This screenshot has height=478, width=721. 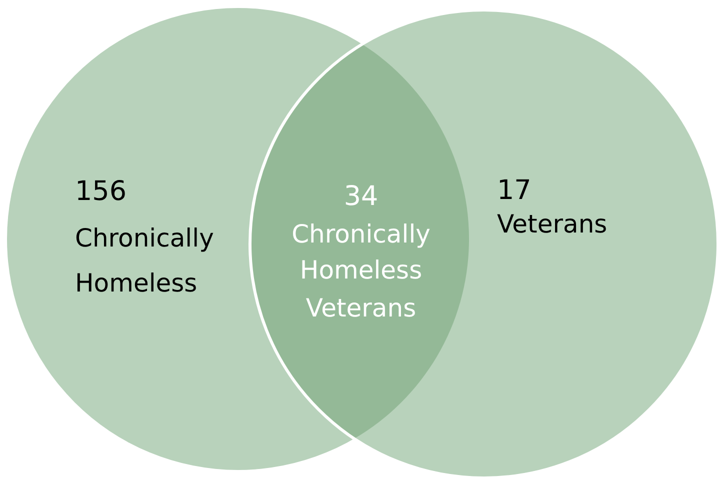 What do you see at coordinates (361, 271) in the screenshot?
I see `category-label: Chronically Homeless Veterans` at bounding box center [361, 271].